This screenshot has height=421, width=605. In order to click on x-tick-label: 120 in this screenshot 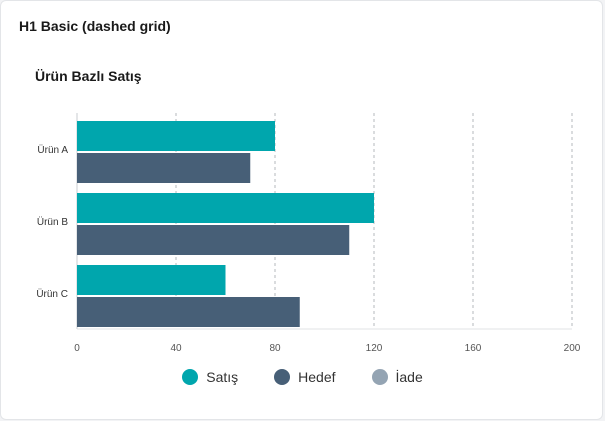, I will do `click(374, 348)`.